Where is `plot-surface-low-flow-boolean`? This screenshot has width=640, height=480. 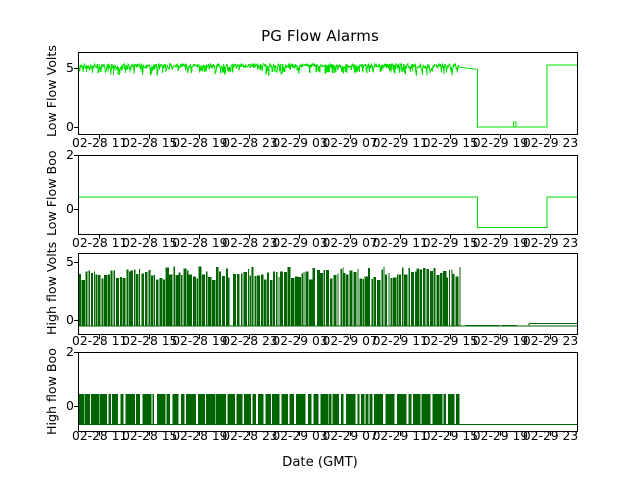 plot-surface-low-flow-boolean is located at coordinates (328, 195).